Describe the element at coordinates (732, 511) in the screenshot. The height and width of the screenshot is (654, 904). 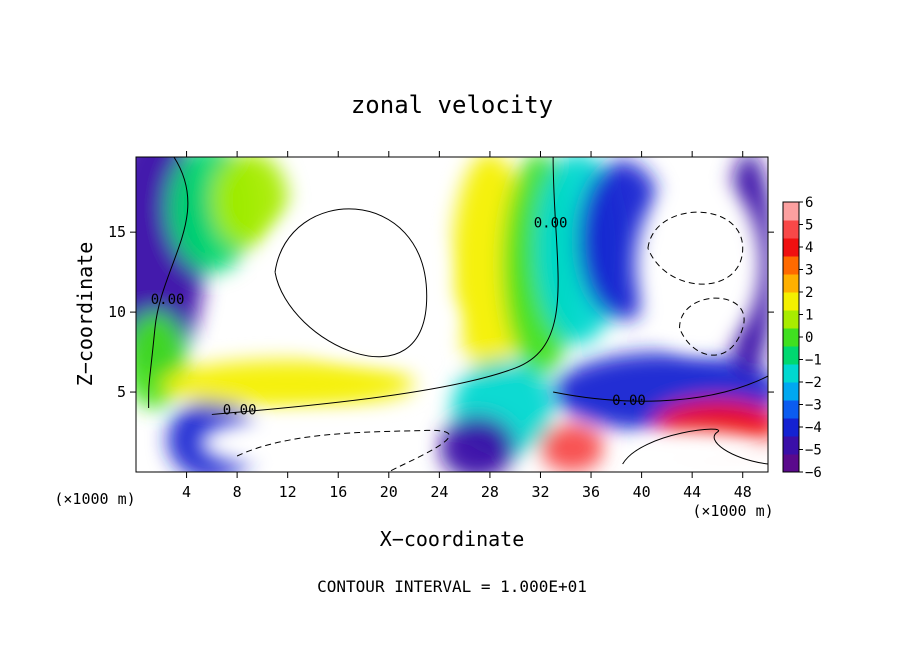
I see `x-unit-right: (×1000 m)` at that location.